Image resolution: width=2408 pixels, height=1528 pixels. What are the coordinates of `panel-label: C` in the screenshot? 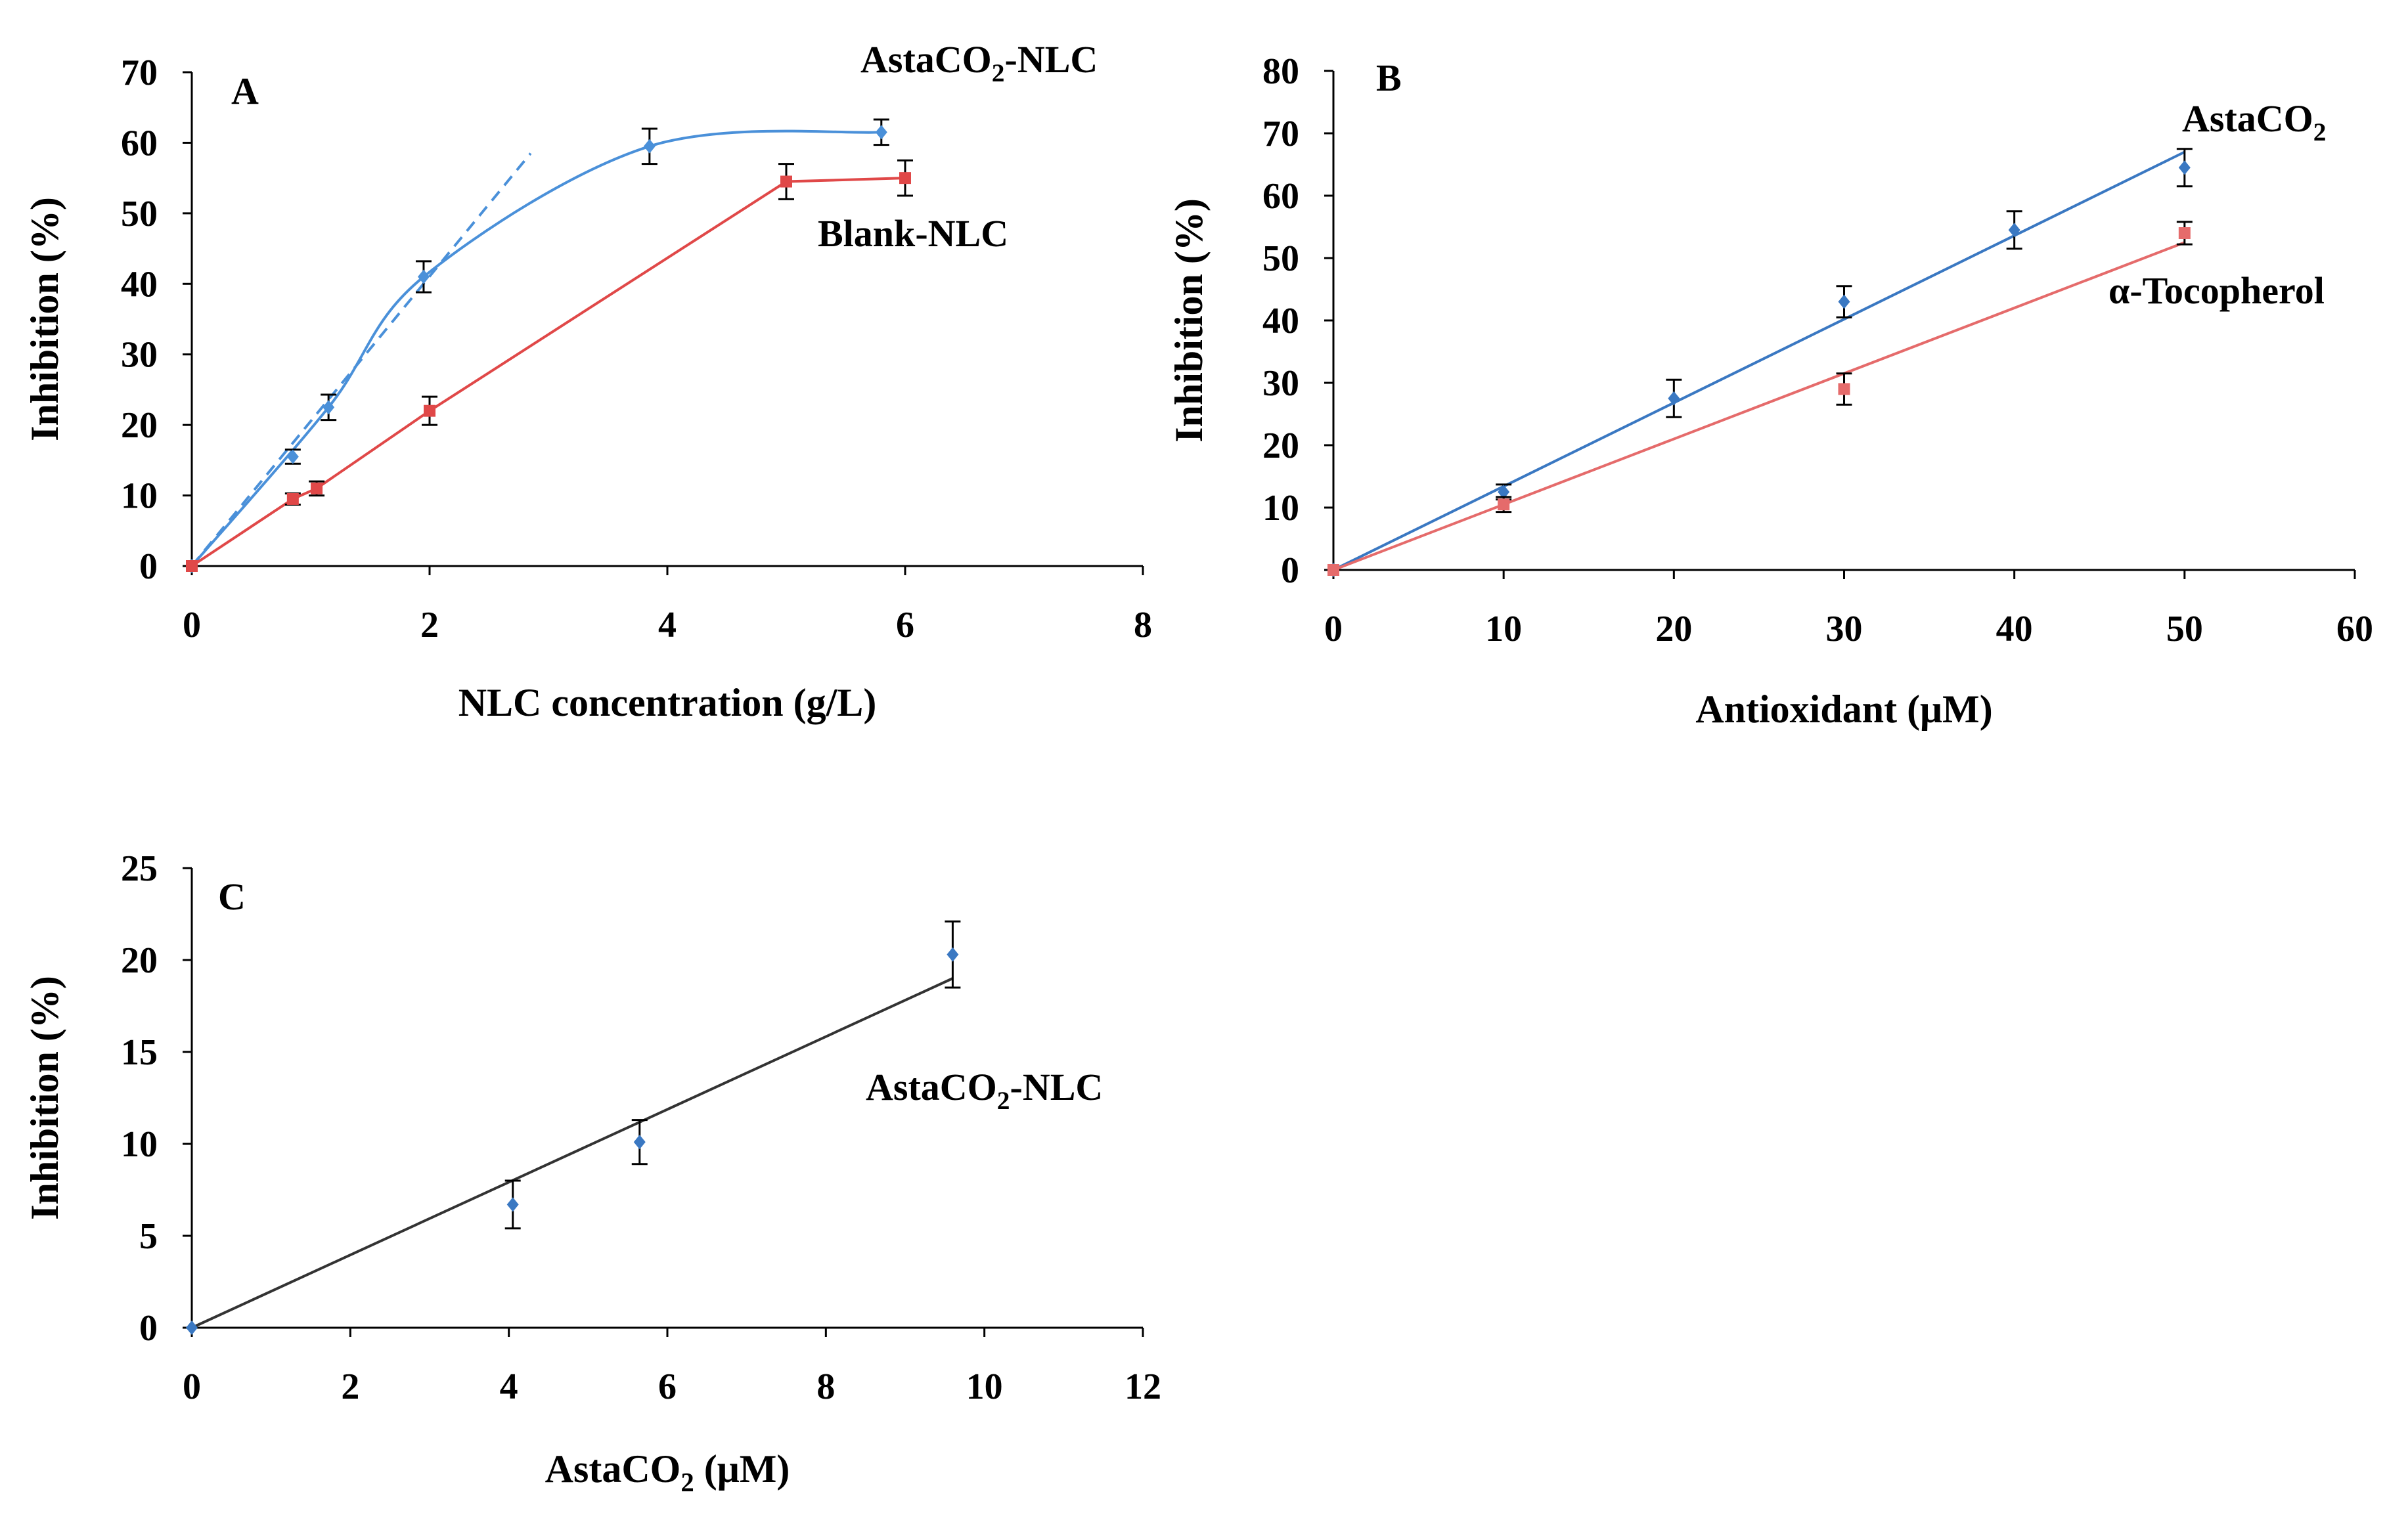 It's located at (232, 896).